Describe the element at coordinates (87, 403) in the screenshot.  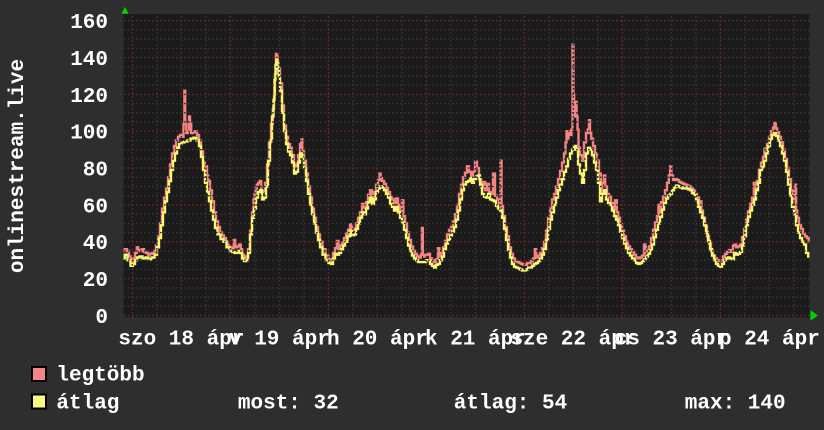
I see `svg-text: átlag` at that location.